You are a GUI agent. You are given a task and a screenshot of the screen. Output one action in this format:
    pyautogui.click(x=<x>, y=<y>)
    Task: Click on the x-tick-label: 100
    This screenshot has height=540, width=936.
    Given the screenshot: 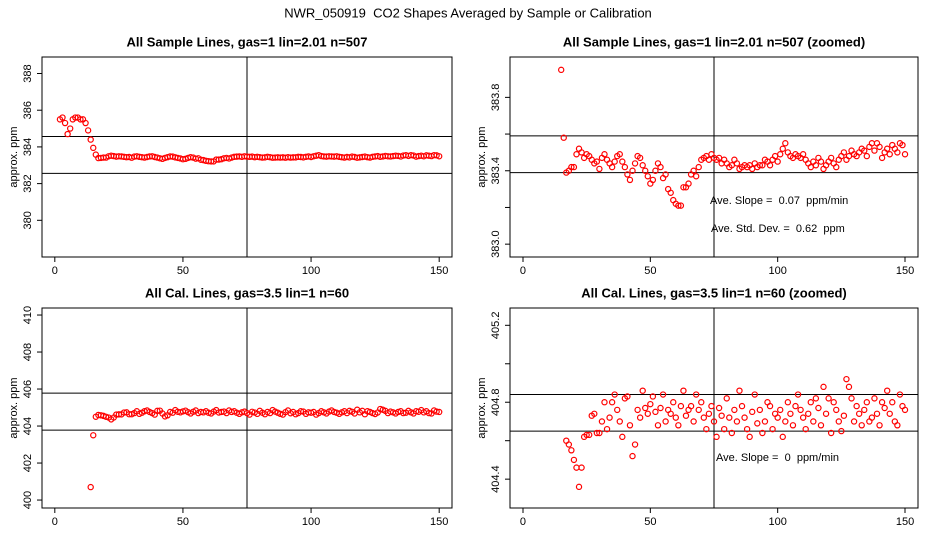 What is the action you would take?
    pyautogui.click(x=777, y=522)
    